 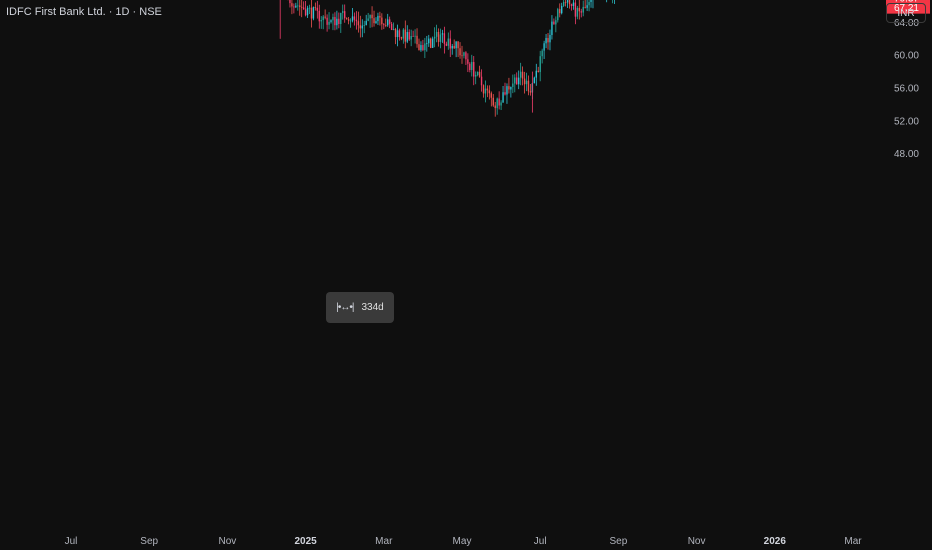 I want to click on currency-button: INR, so click(x=906, y=13).